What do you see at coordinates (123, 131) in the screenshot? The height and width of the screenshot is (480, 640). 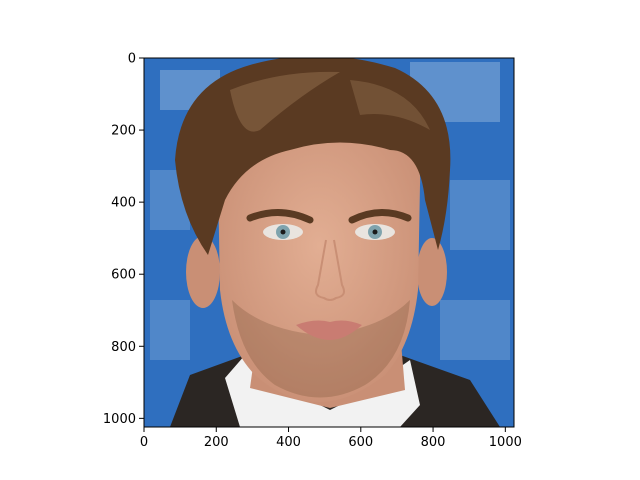 I see `y-tick-label: 200` at bounding box center [123, 131].